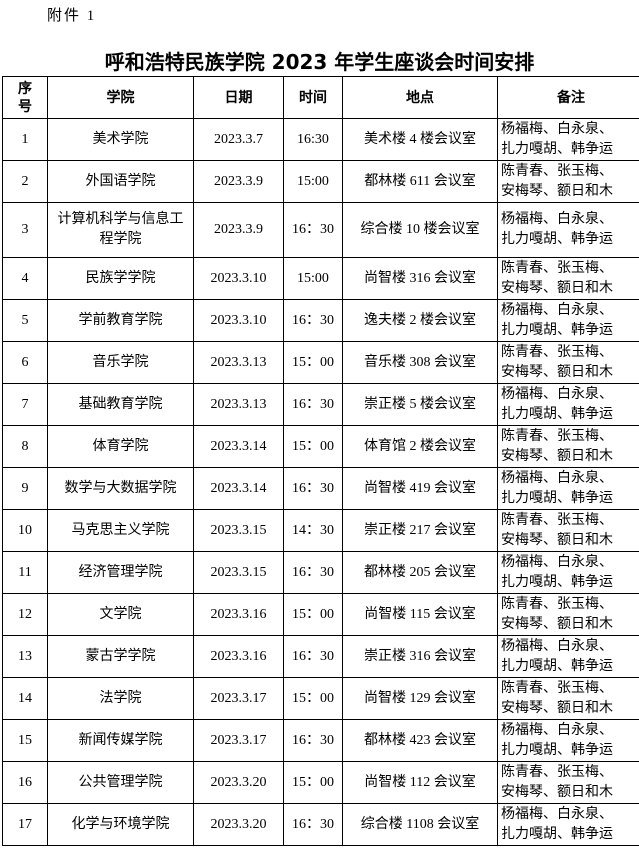 Image resolution: width=639 pixels, height=850 pixels. I want to click on cell-no: 3, so click(25, 230).